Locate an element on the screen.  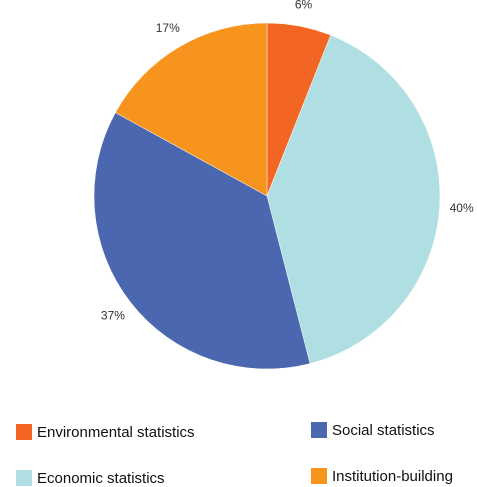
pie-data-label: 40% is located at coordinates (462, 208).